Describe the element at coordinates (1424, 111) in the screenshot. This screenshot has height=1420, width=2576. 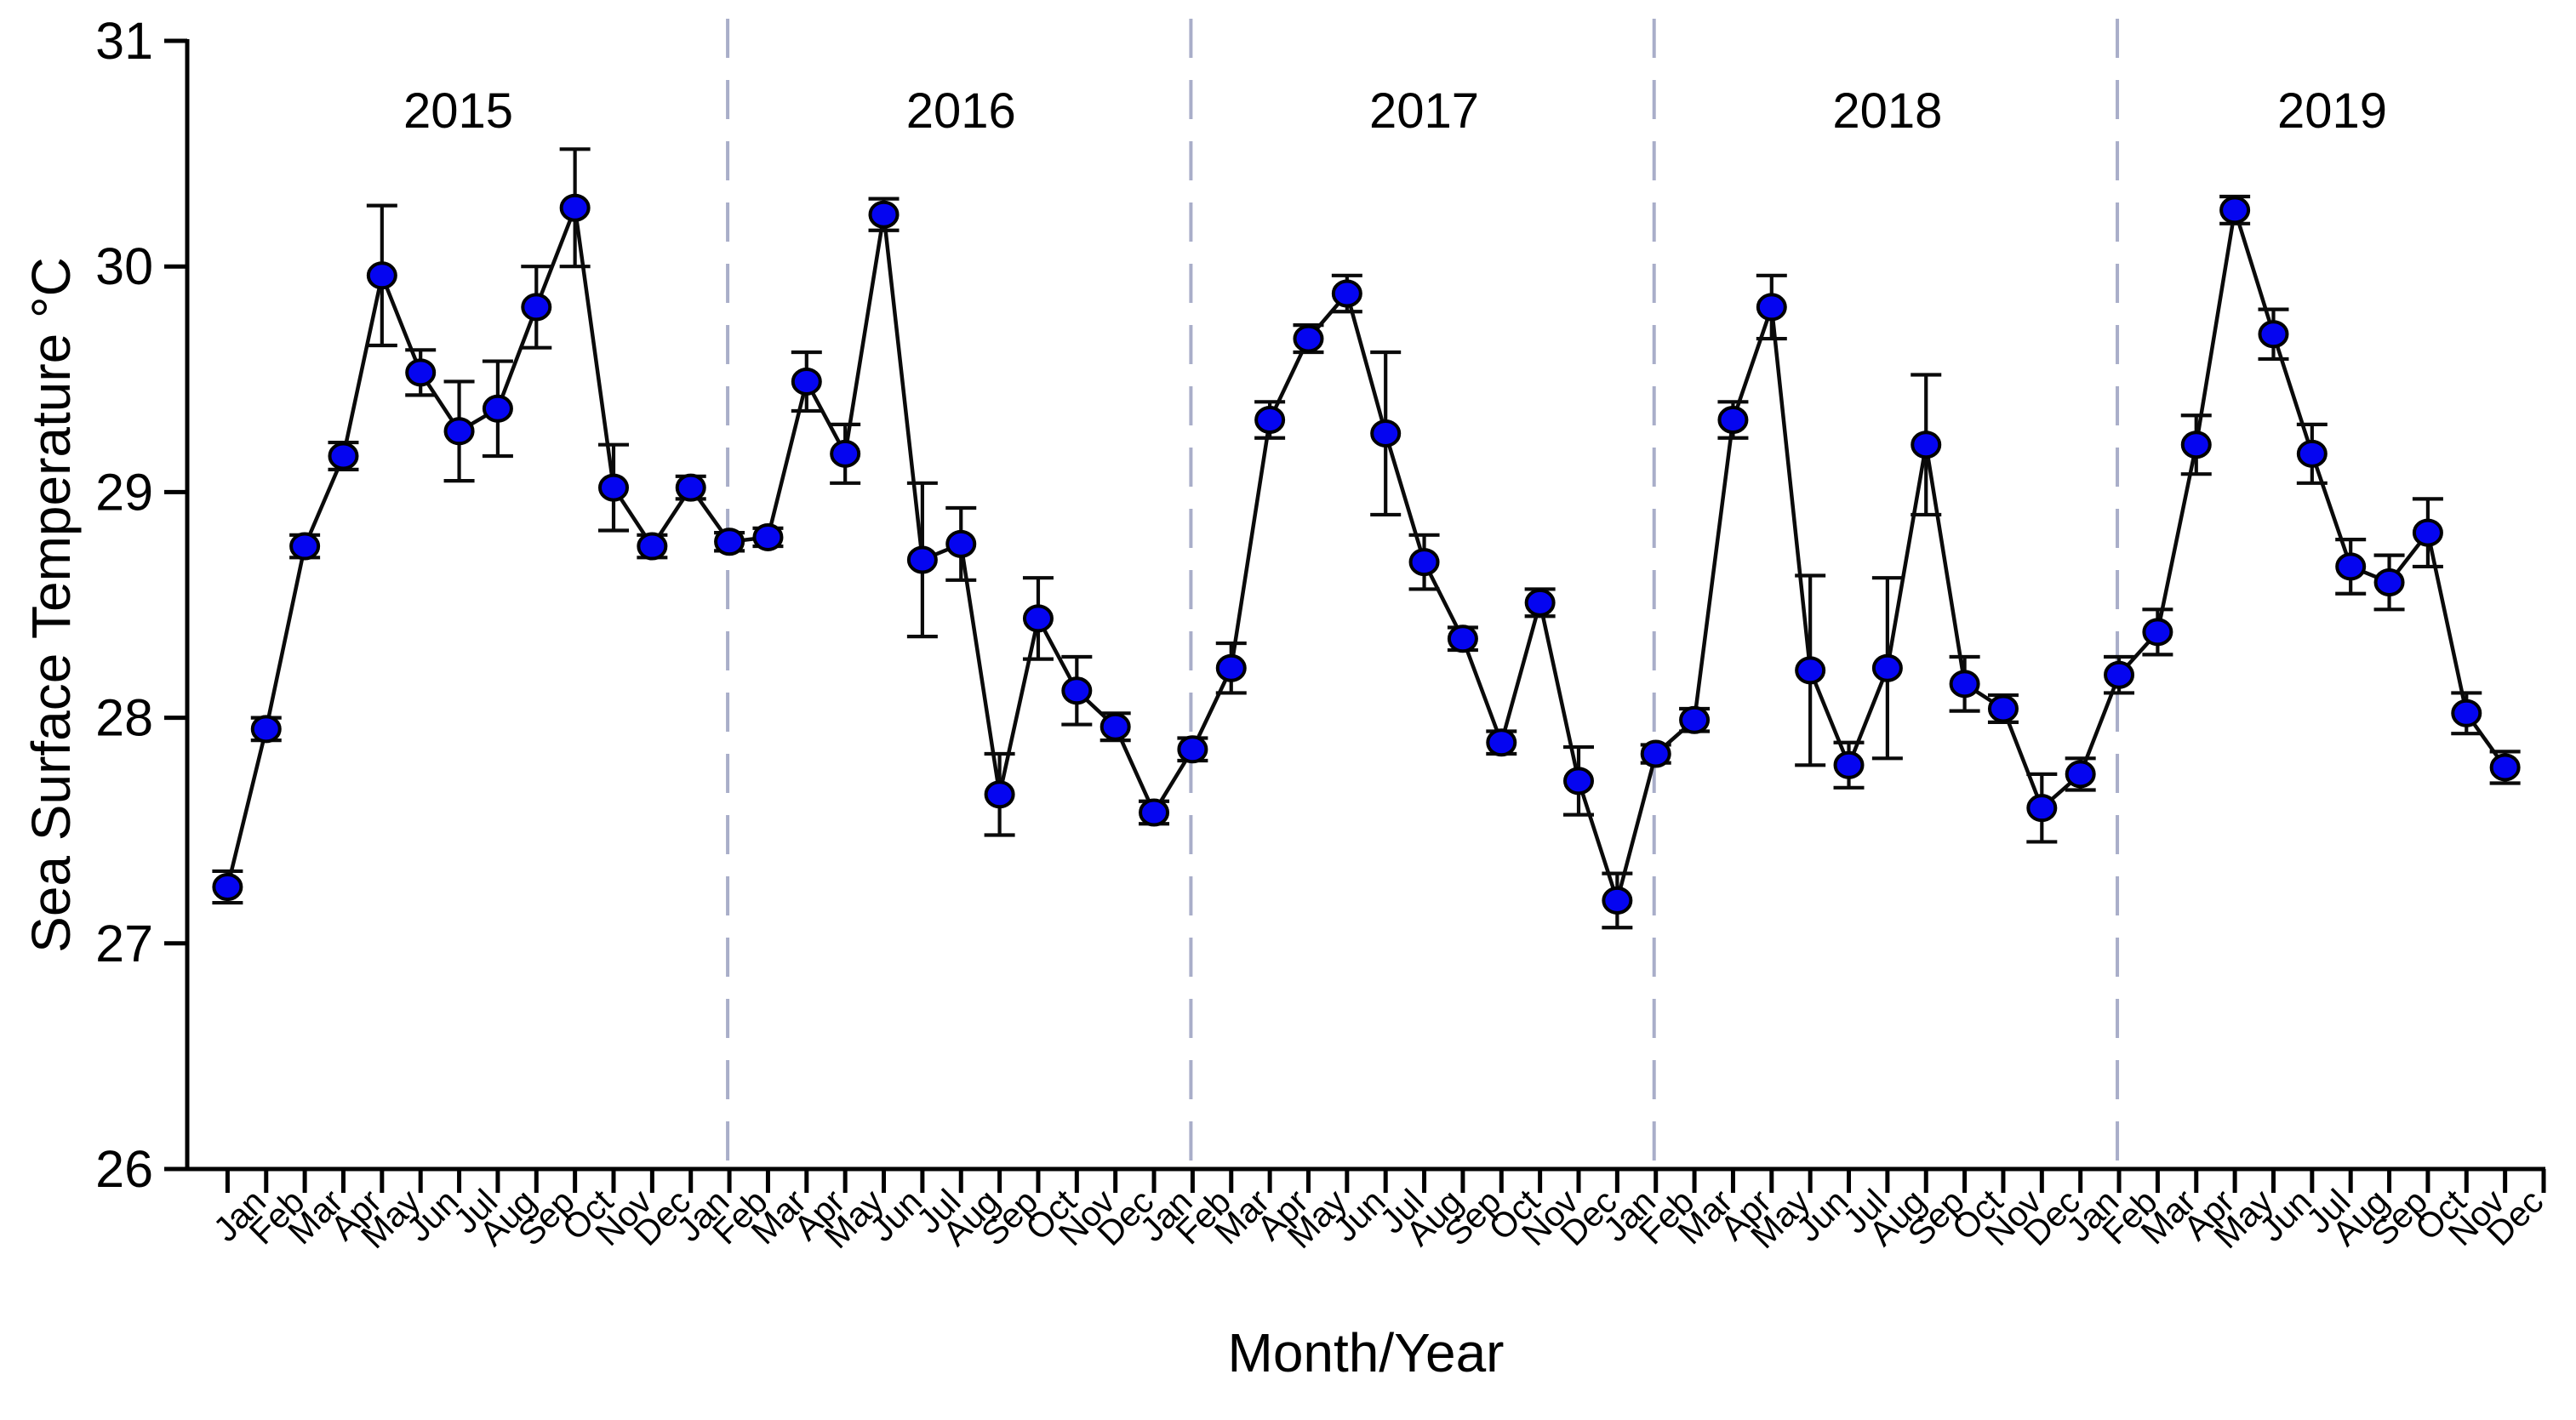
I see `year-label: 2017` at that location.